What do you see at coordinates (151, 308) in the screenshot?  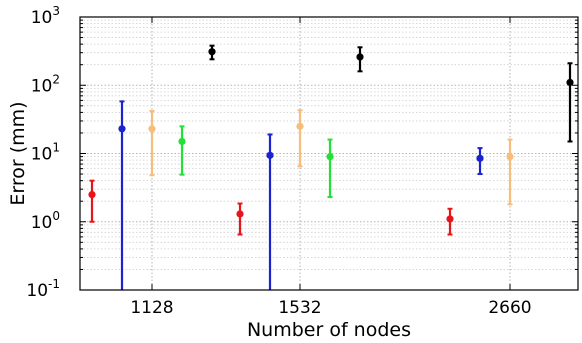 I see `x-tick-label: 1128` at bounding box center [151, 308].